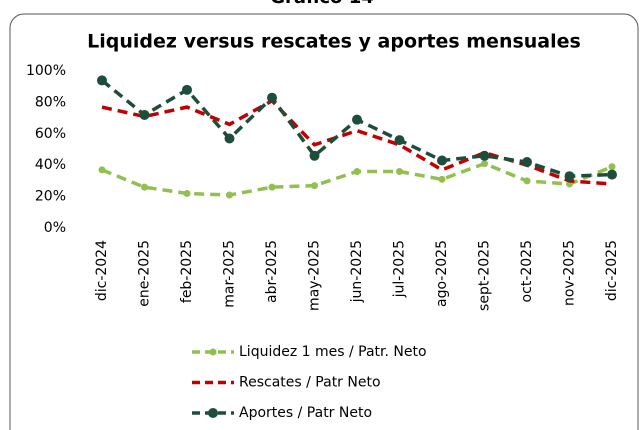  I want to click on y-tick-label: 80%, so click(50, 102).